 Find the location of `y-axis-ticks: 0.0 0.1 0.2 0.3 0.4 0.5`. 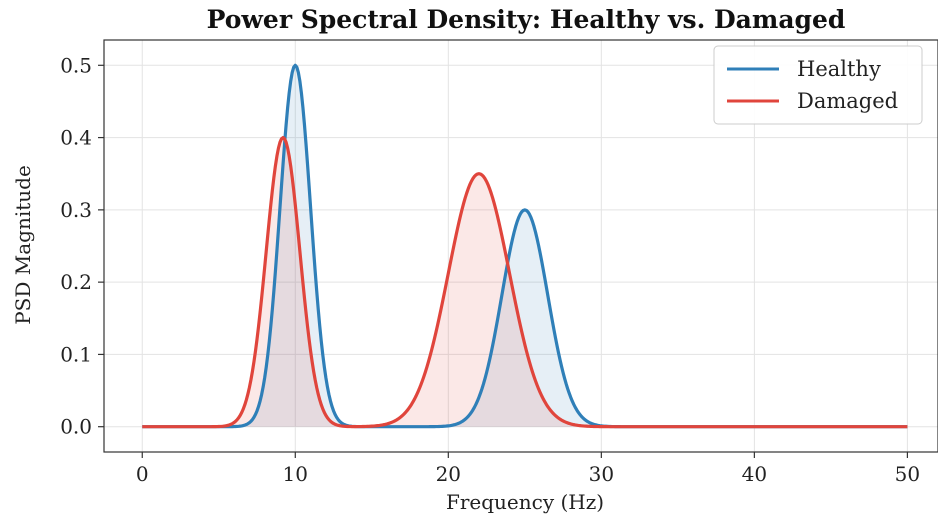

y-axis-ticks: 0.0 0.1 0.2 0.3 0.4 0.5 is located at coordinates (82, 246).